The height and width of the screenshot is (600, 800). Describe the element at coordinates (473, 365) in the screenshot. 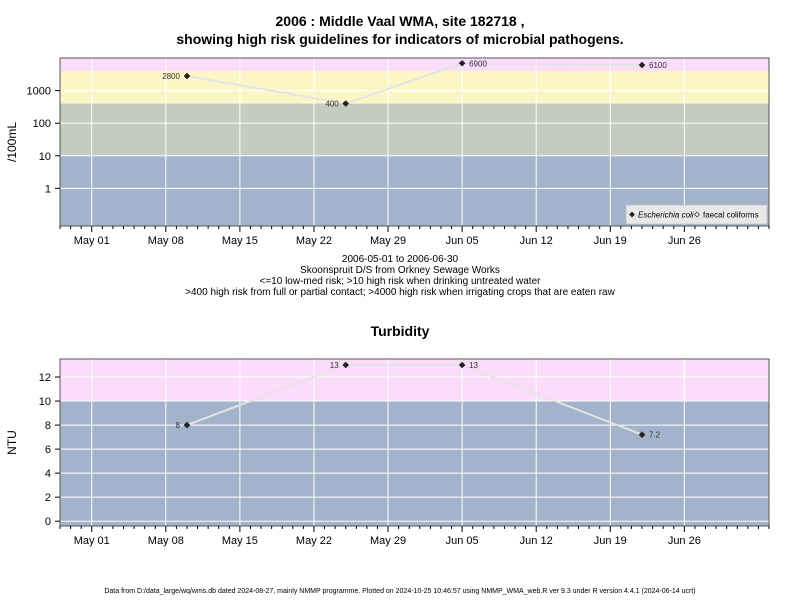

I see `chart2-data-label-3: 13` at that location.